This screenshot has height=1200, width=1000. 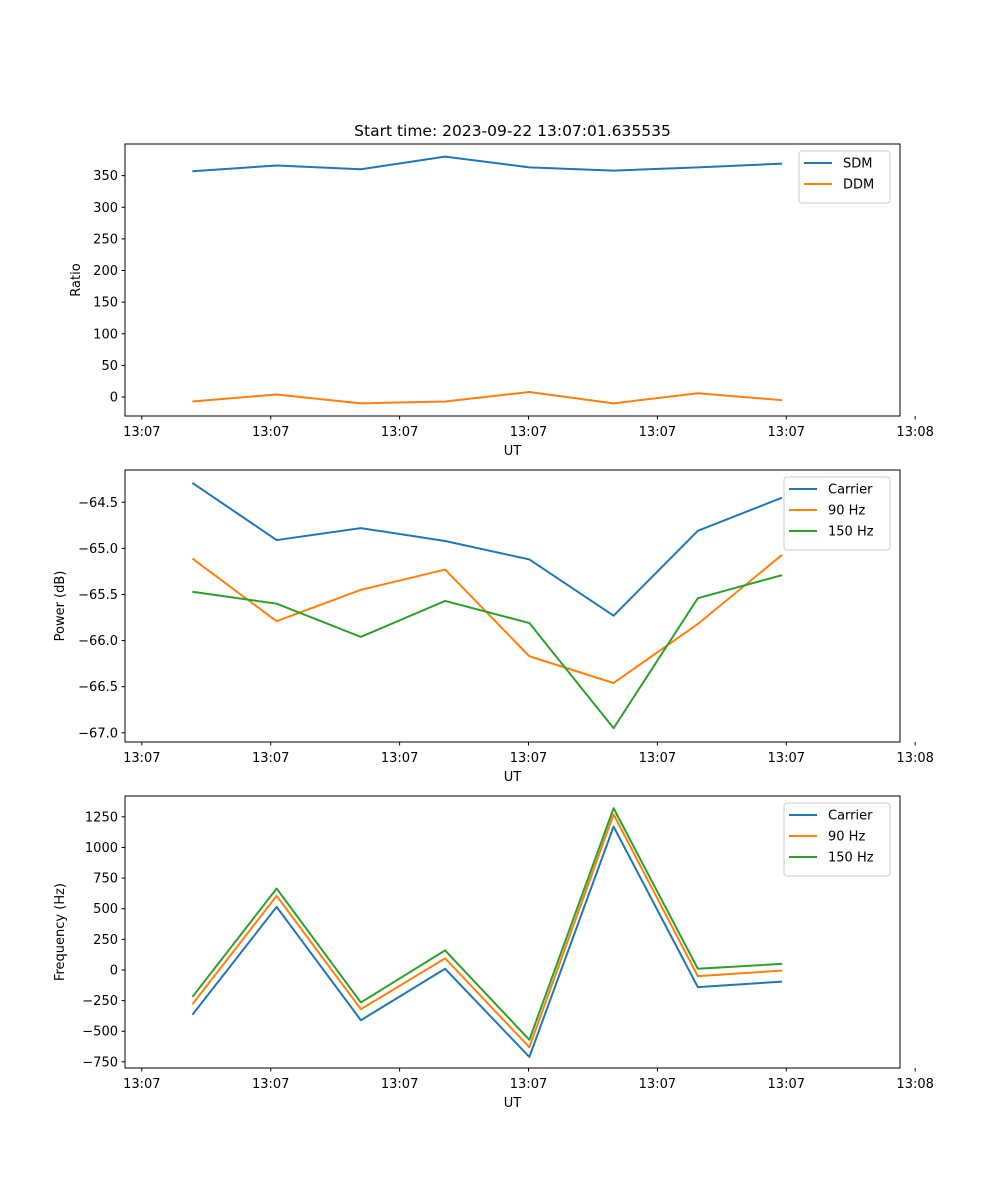 I want to click on y-tick-label: −67.0, so click(x=98, y=733).